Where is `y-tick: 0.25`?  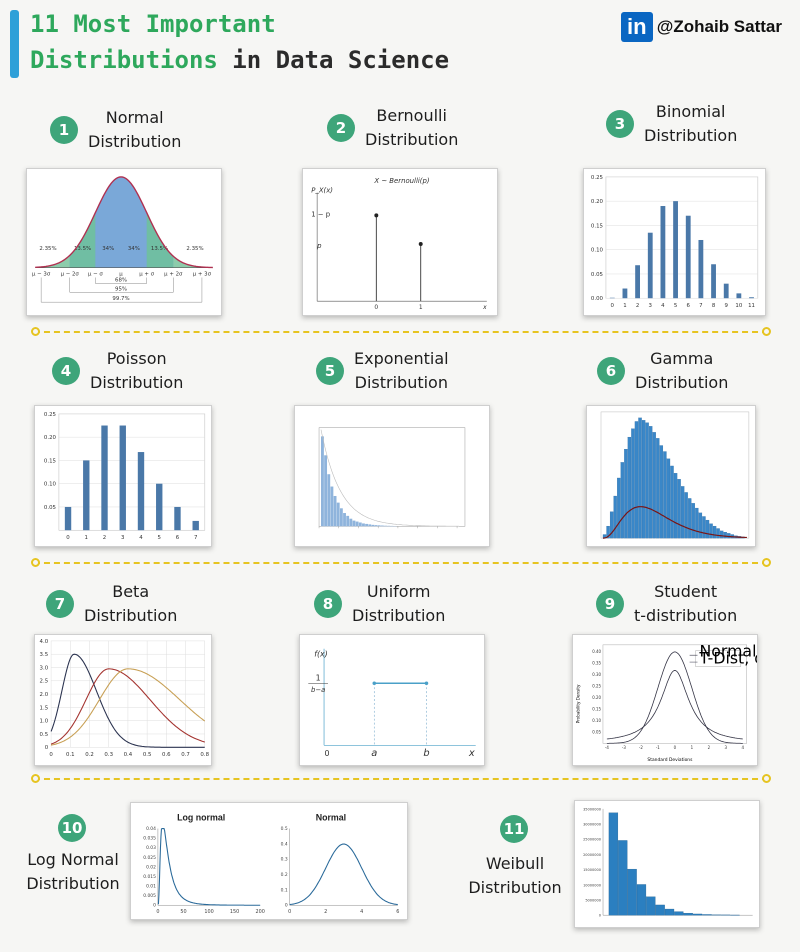 y-tick: 0.25 is located at coordinates (597, 178).